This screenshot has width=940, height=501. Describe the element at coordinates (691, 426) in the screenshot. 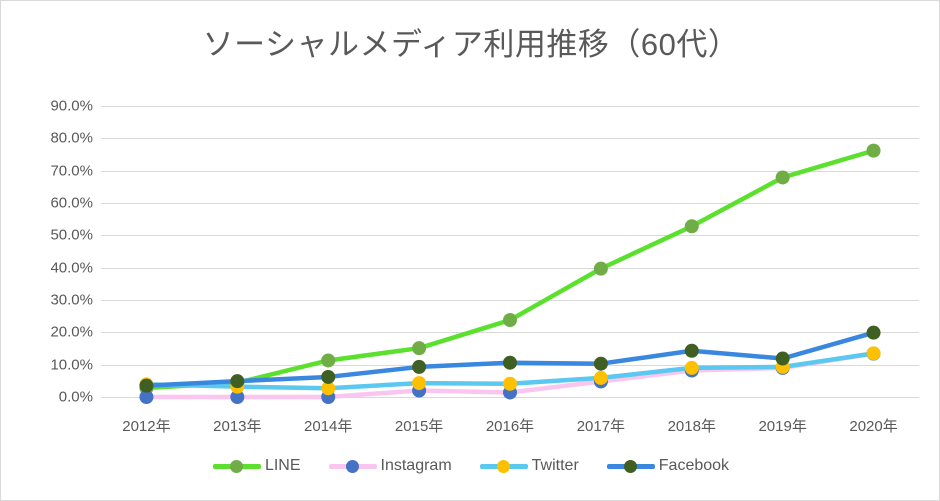

I see `x-axis-tick-label: 2018年` at that location.